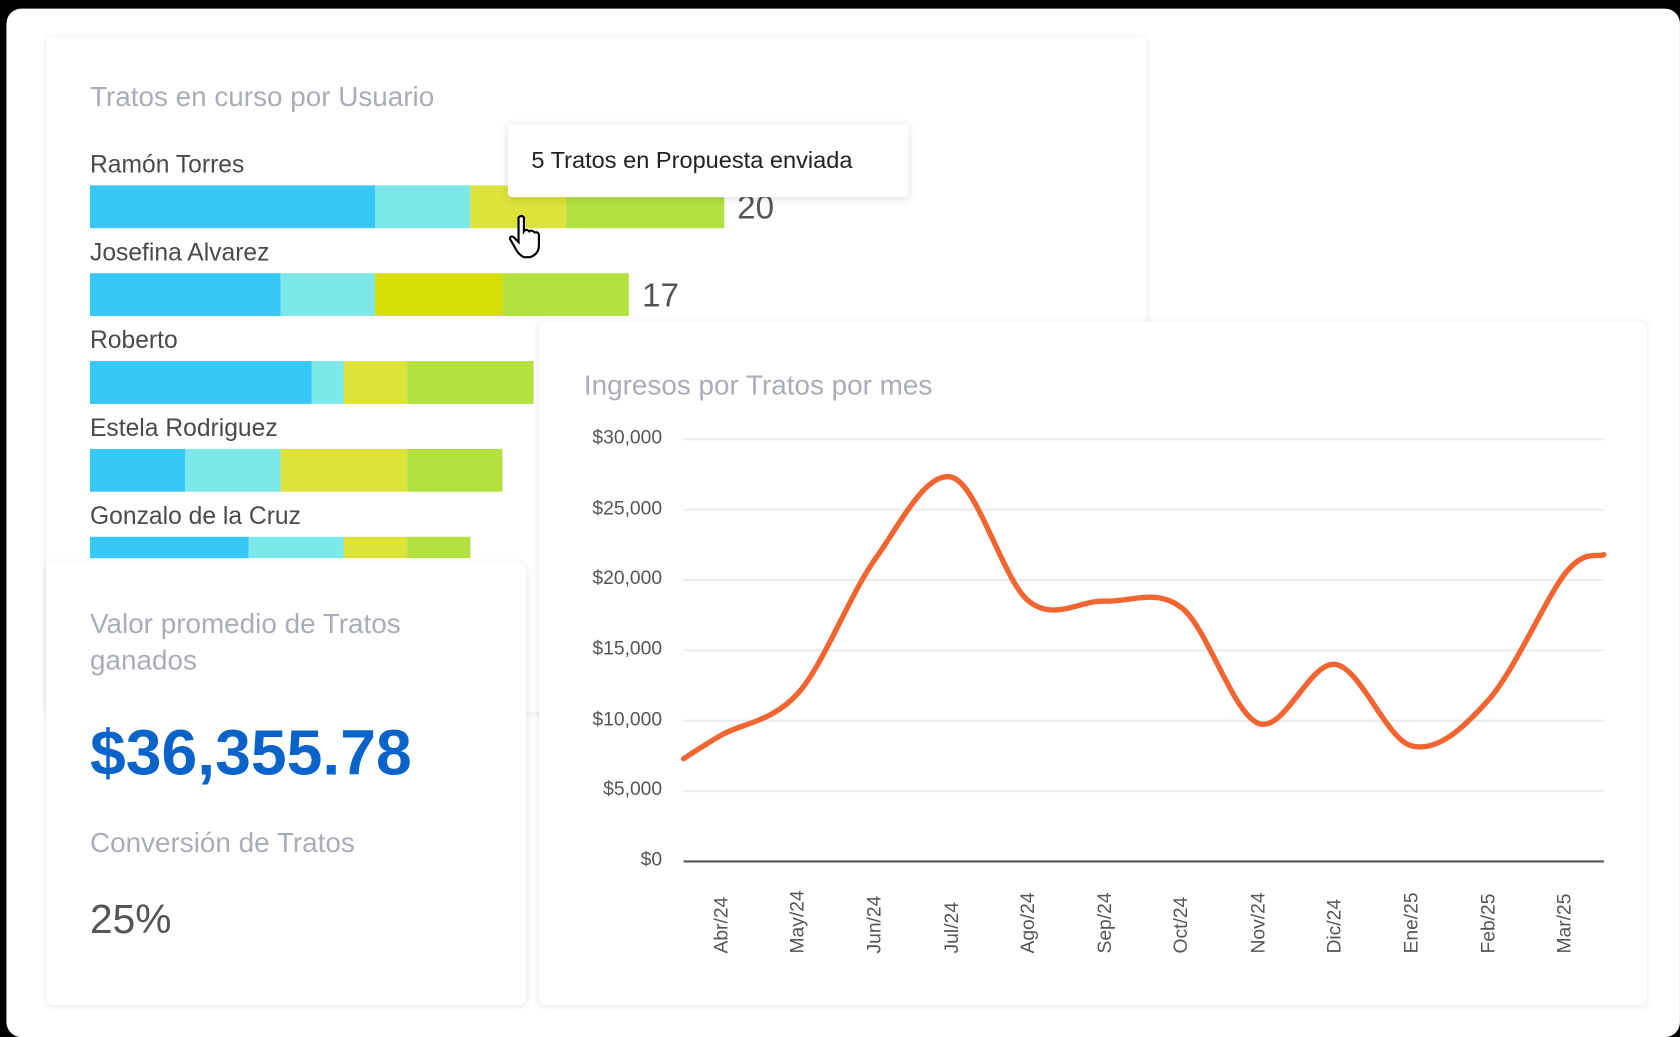 This screenshot has width=1680, height=1037. Describe the element at coordinates (1257, 923) in the screenshot. I see `x-tick-label: Nov/24` at that location.